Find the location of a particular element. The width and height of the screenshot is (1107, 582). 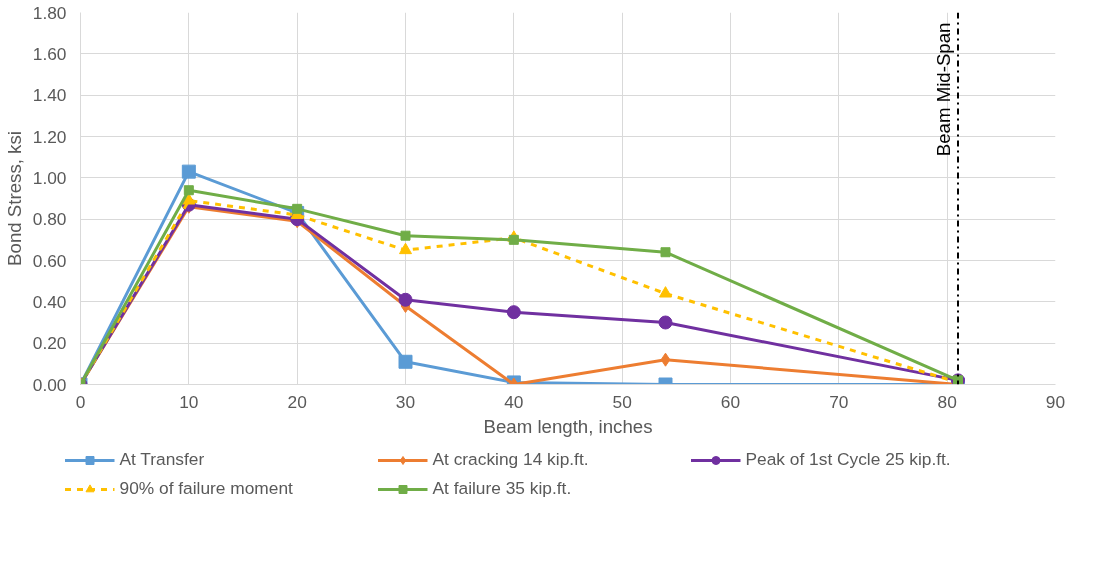

legend-label: At failure 35 kip.ft. is located at coordinates (502, 488).